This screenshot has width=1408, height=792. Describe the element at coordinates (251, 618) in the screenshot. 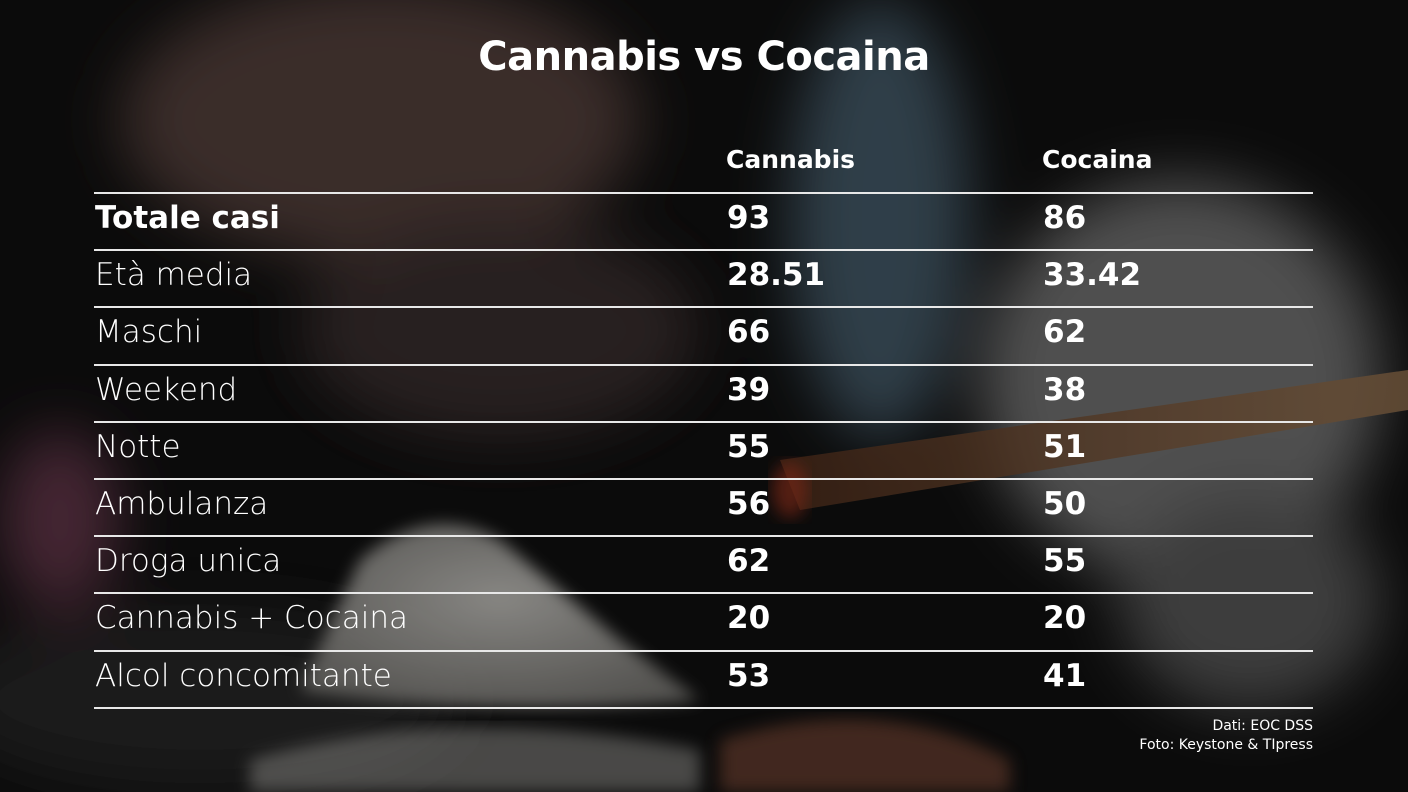

I see `row-label: Cannabis + Cocaina` at that location.